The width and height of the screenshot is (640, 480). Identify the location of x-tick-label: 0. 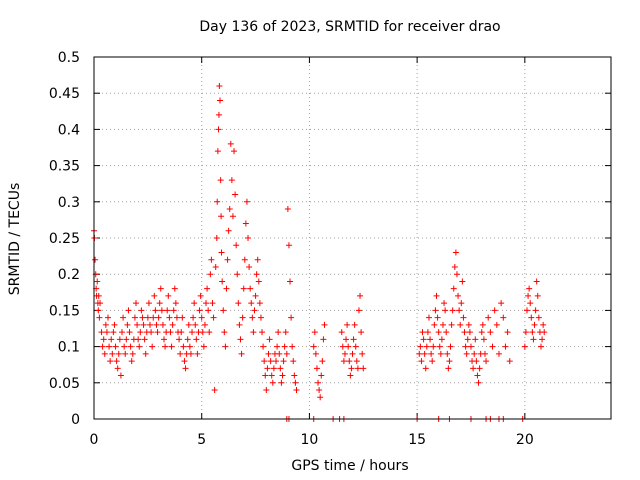
(94, 440).